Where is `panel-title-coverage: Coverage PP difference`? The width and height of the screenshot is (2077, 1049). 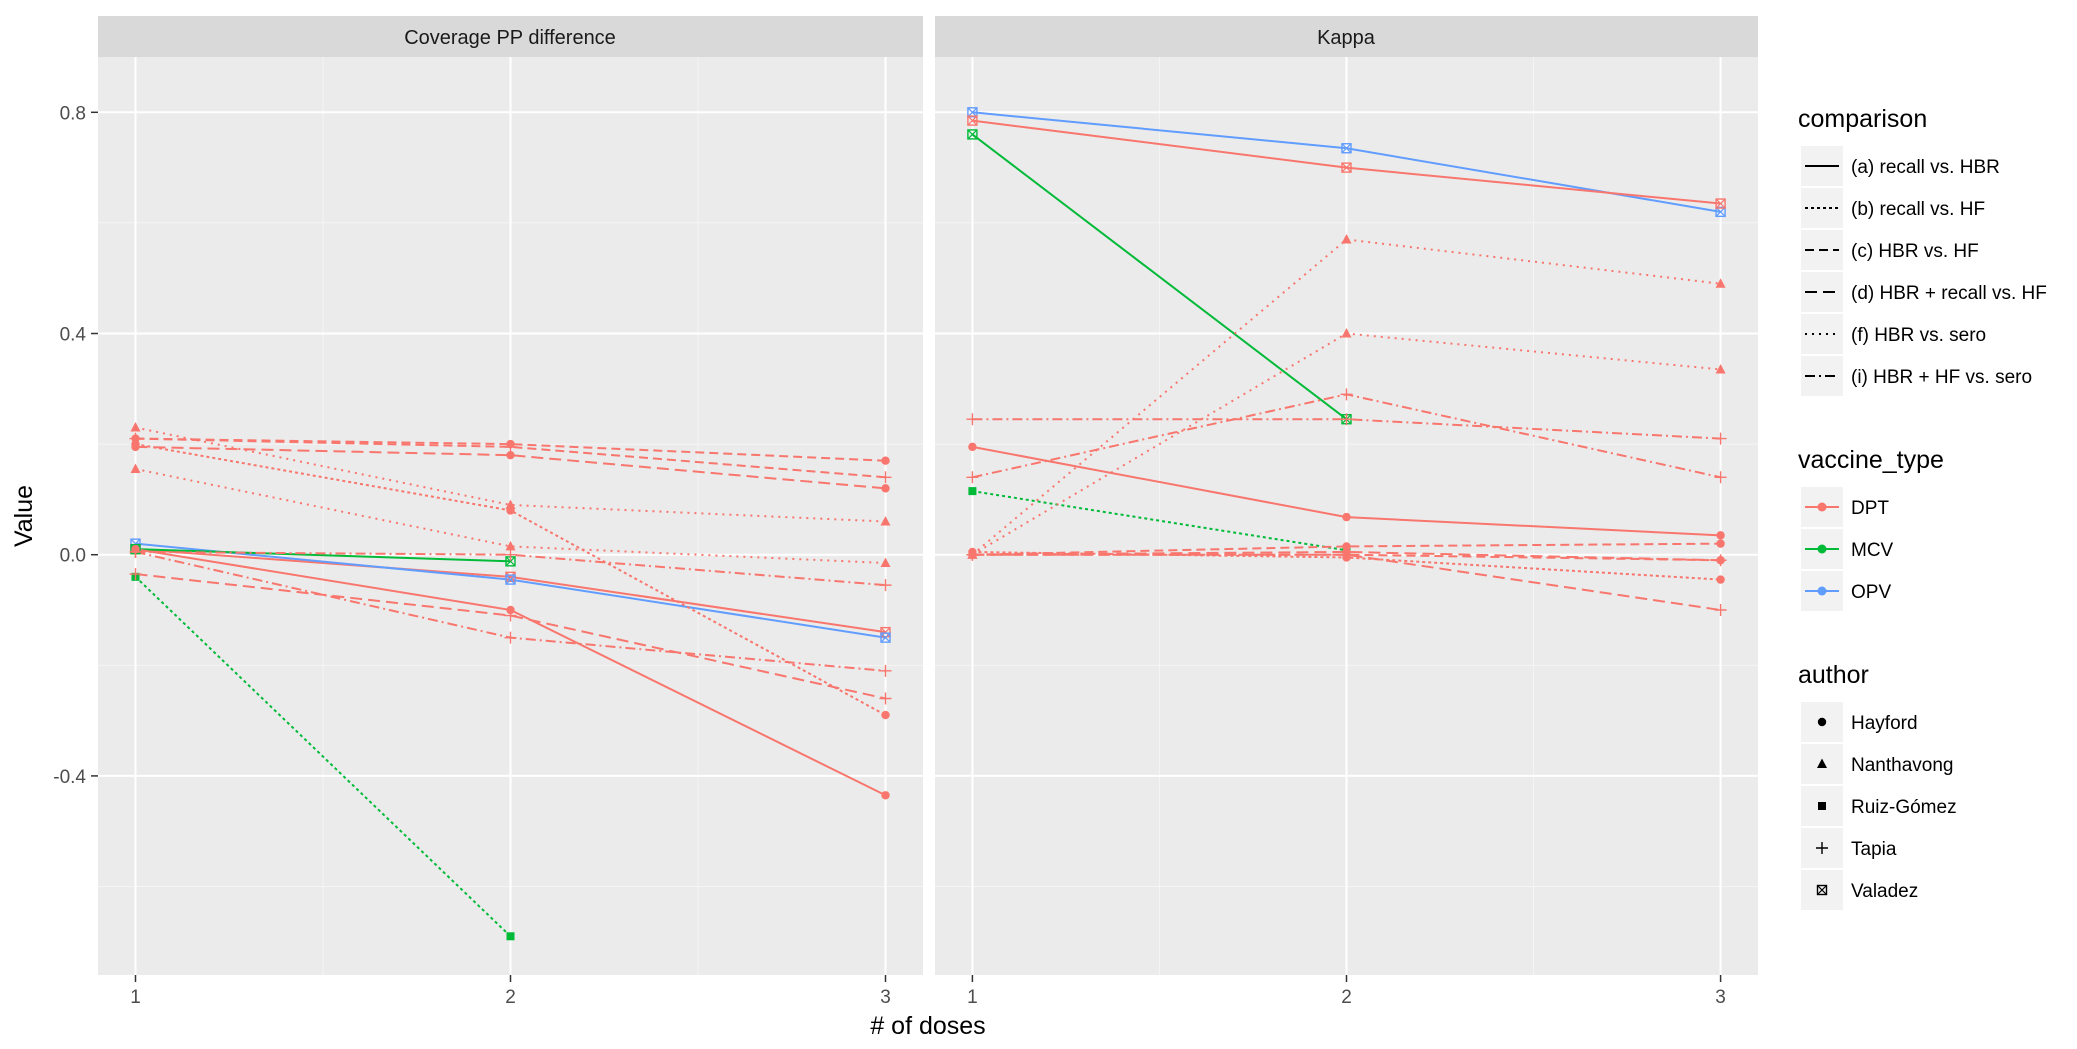
panel-title-coverage: Coverage PP difference is located at coordinates (510, 38).